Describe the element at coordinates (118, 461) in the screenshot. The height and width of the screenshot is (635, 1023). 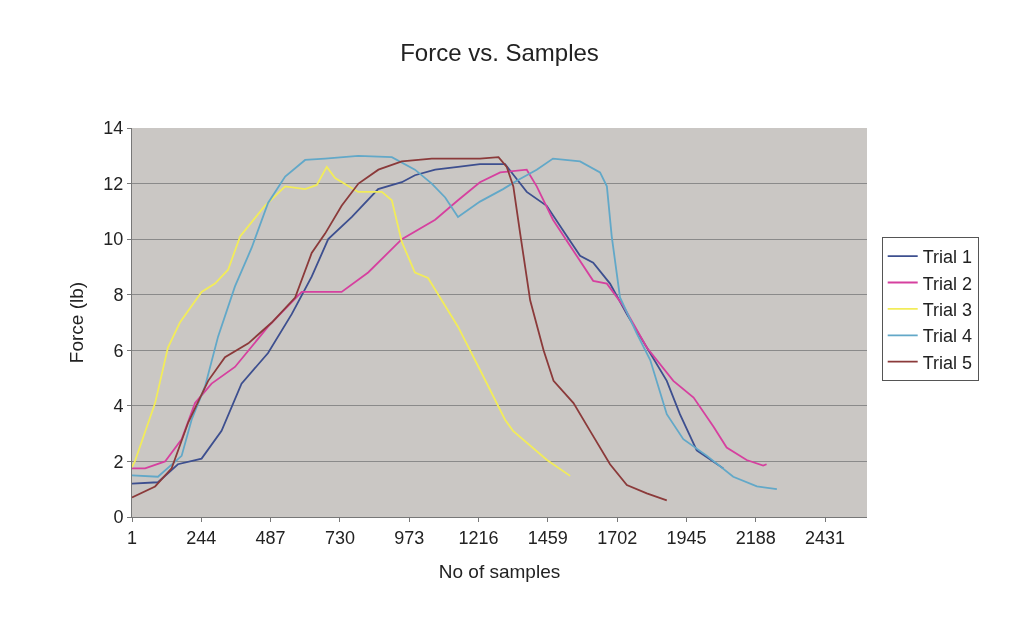
I see `y-tick-label: 2` at that location.